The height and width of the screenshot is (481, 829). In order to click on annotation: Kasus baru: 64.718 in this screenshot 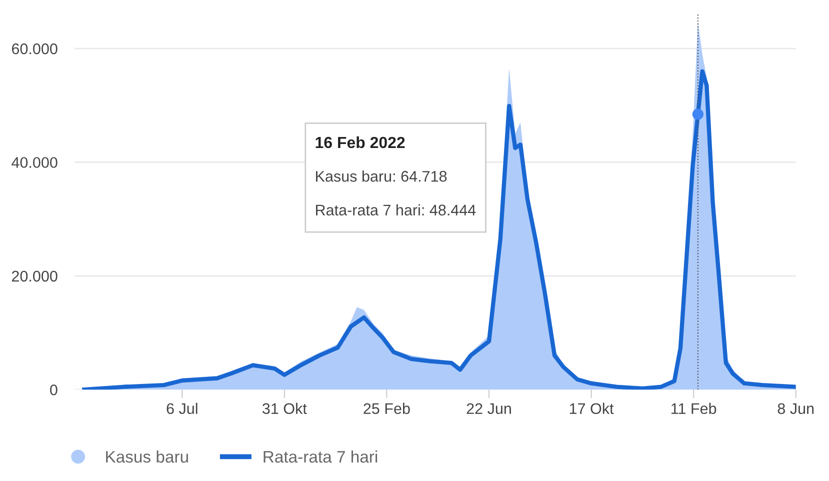, I will do `click(381, 176)`.